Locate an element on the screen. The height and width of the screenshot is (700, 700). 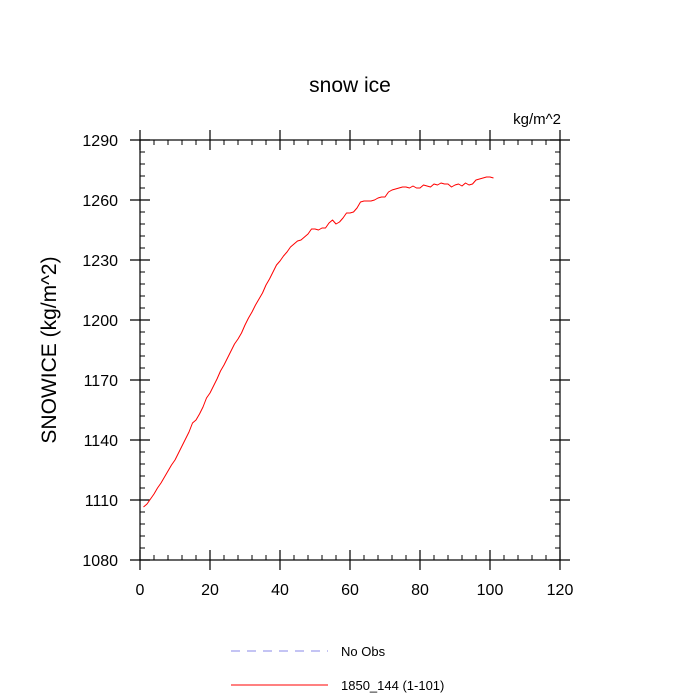
x-tick-label: 60 is located at coordinates (350, 590).